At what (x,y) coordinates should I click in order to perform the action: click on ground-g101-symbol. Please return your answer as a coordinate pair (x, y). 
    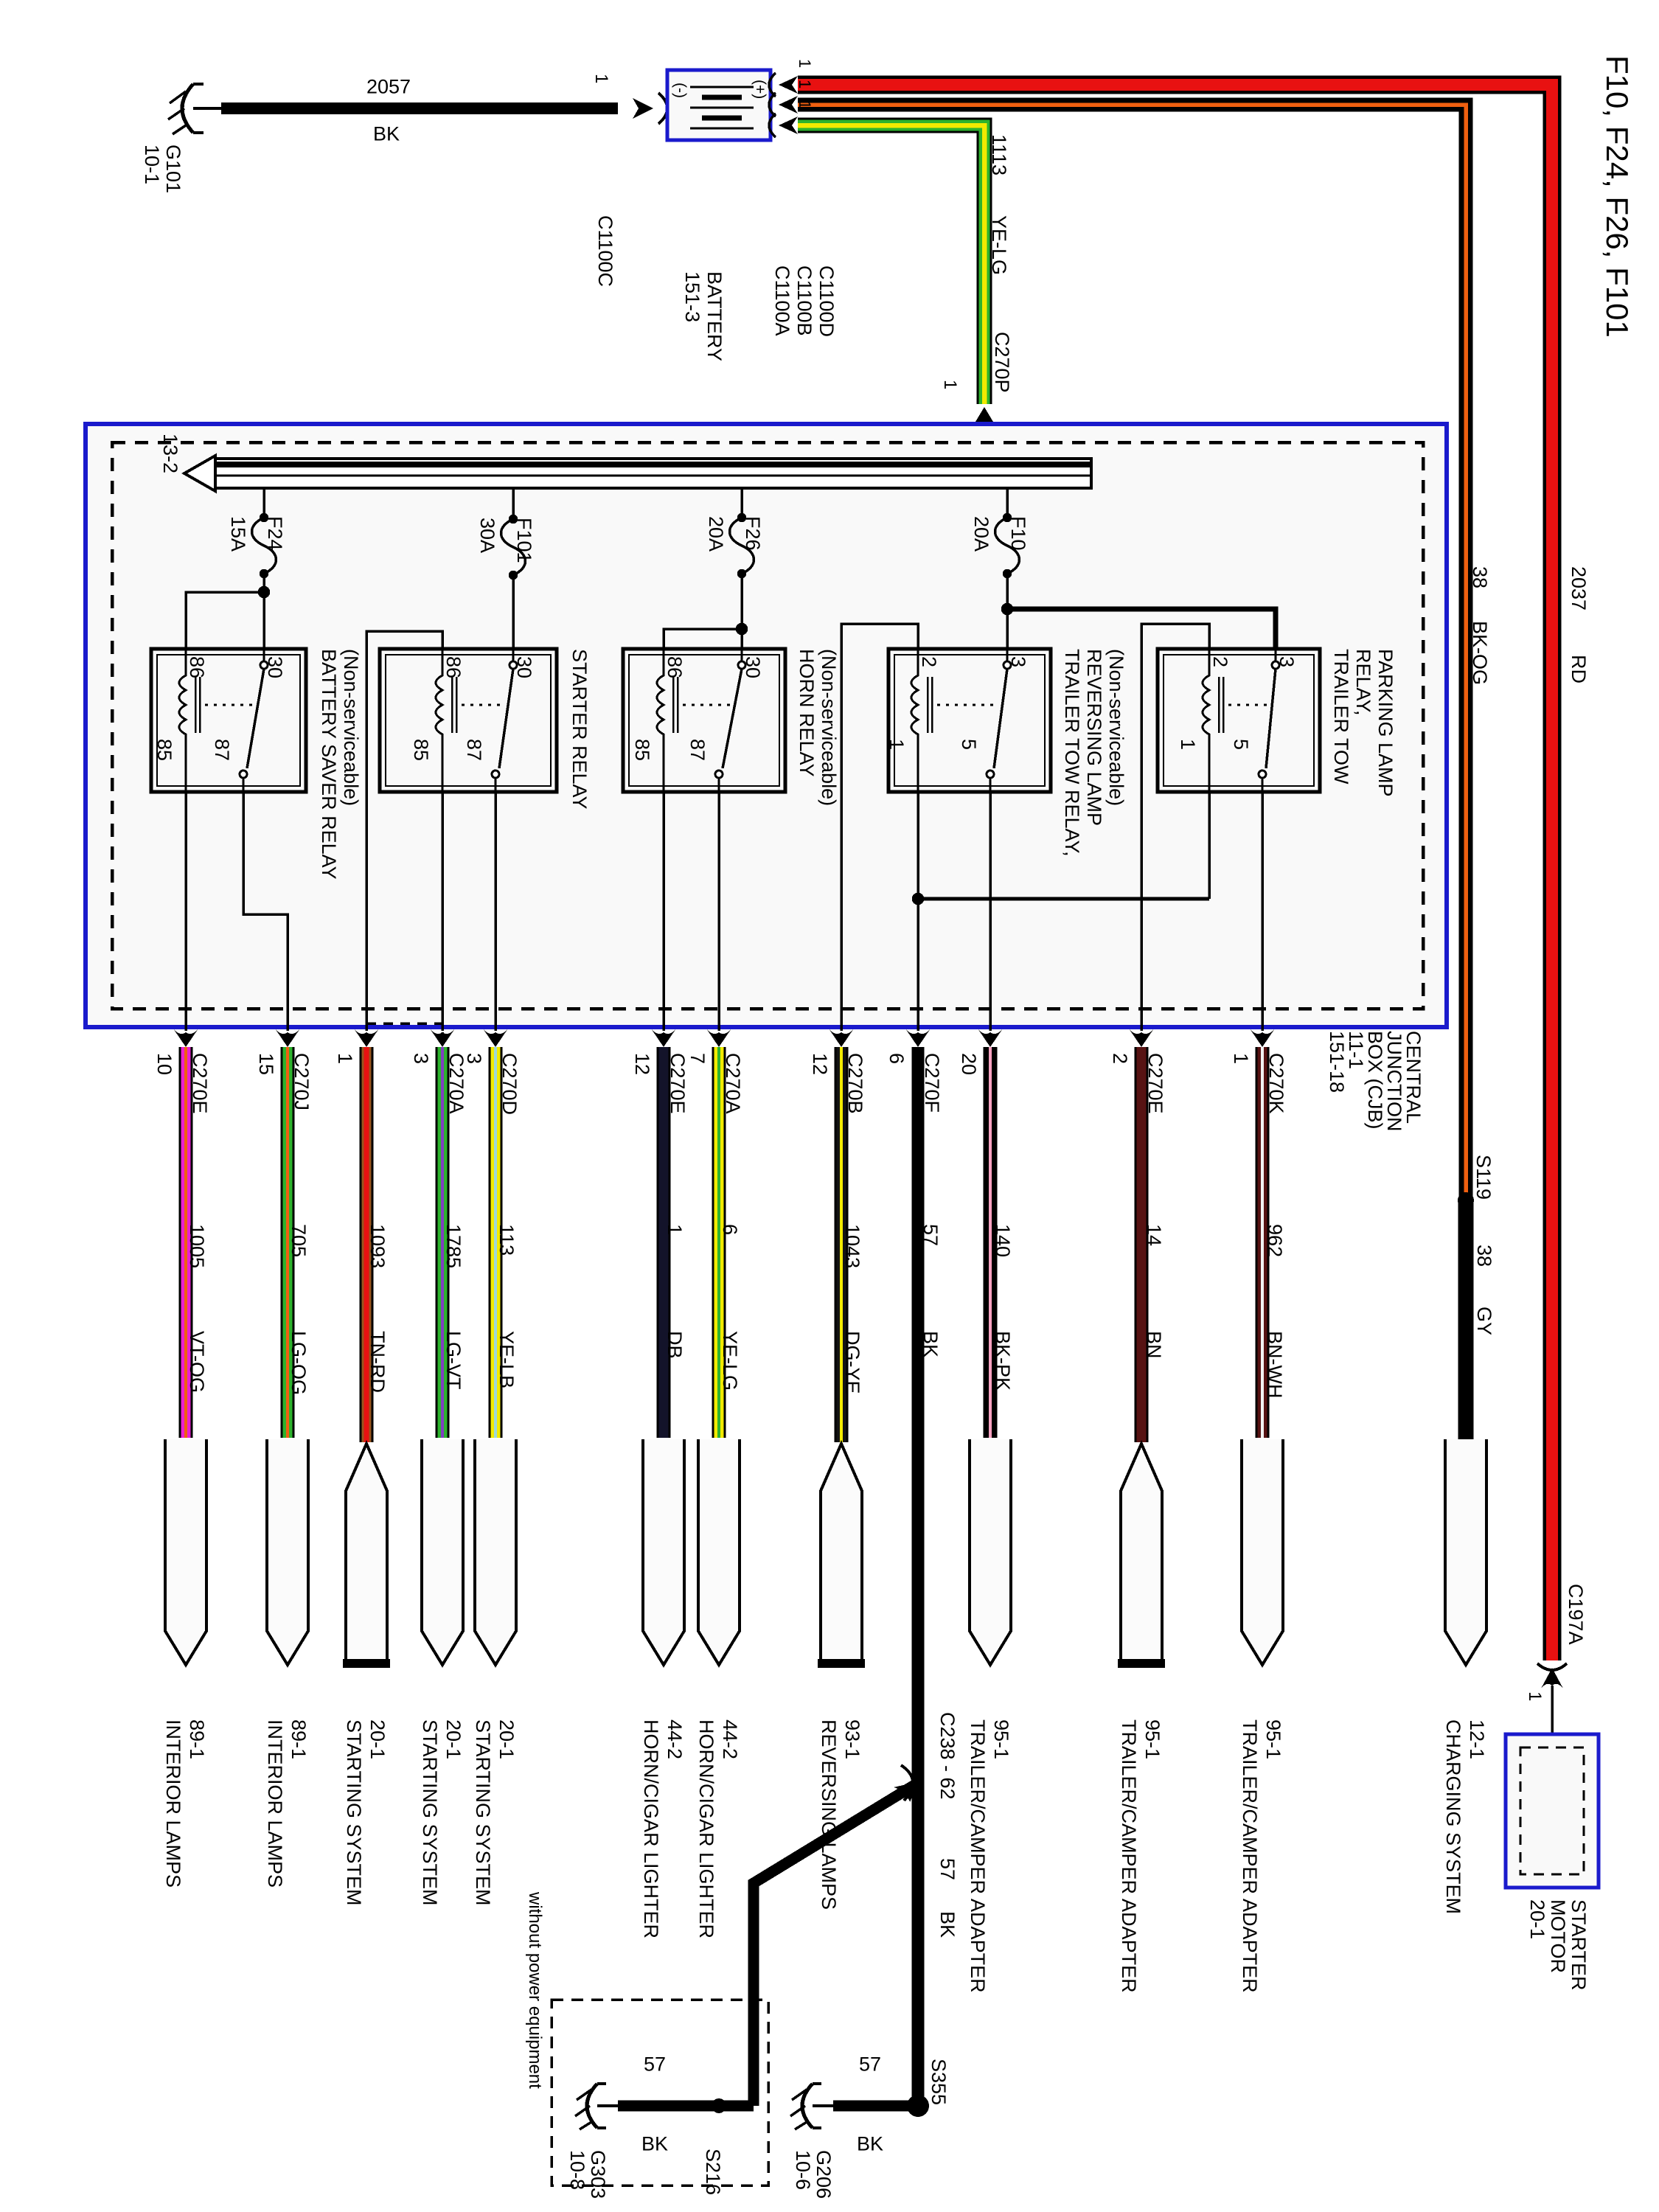
    Looking at the image, I should click on (194, 109).